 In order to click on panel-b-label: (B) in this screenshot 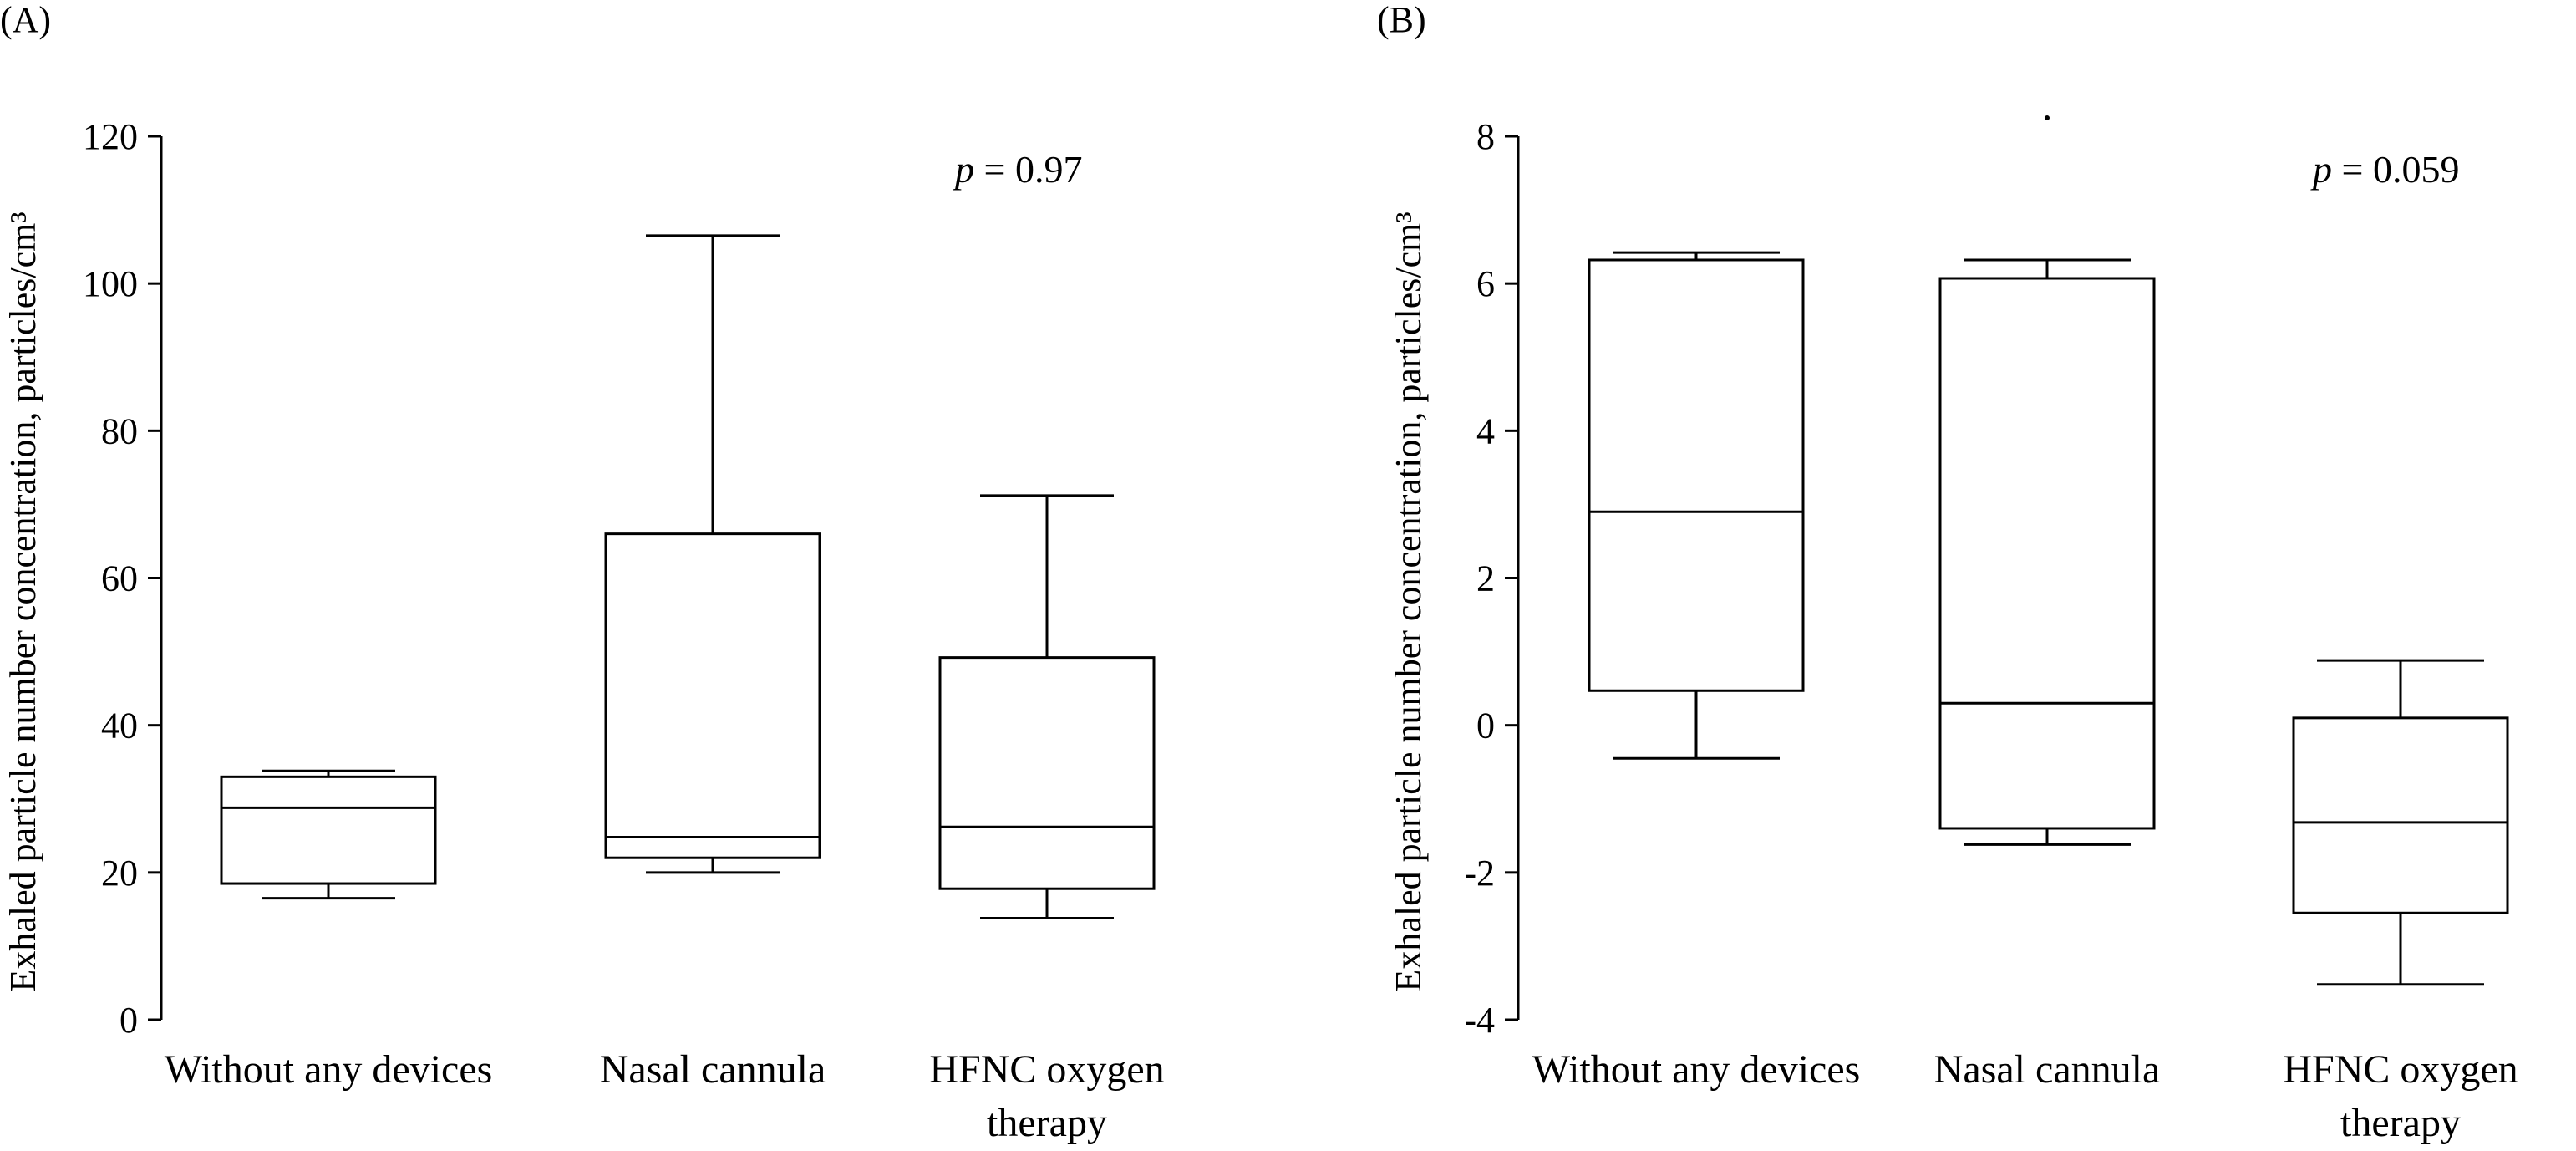, I will do `click(1401, 20)`.